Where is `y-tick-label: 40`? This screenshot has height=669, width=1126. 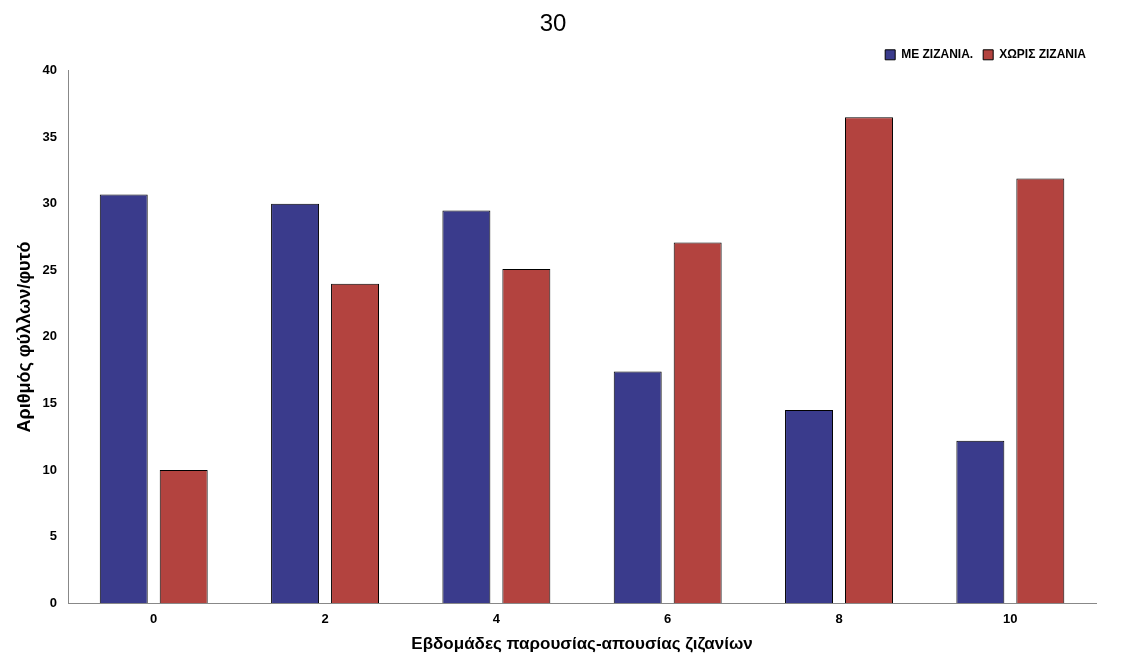
y-tick-label: 40 is located at coordinates (50, 70).